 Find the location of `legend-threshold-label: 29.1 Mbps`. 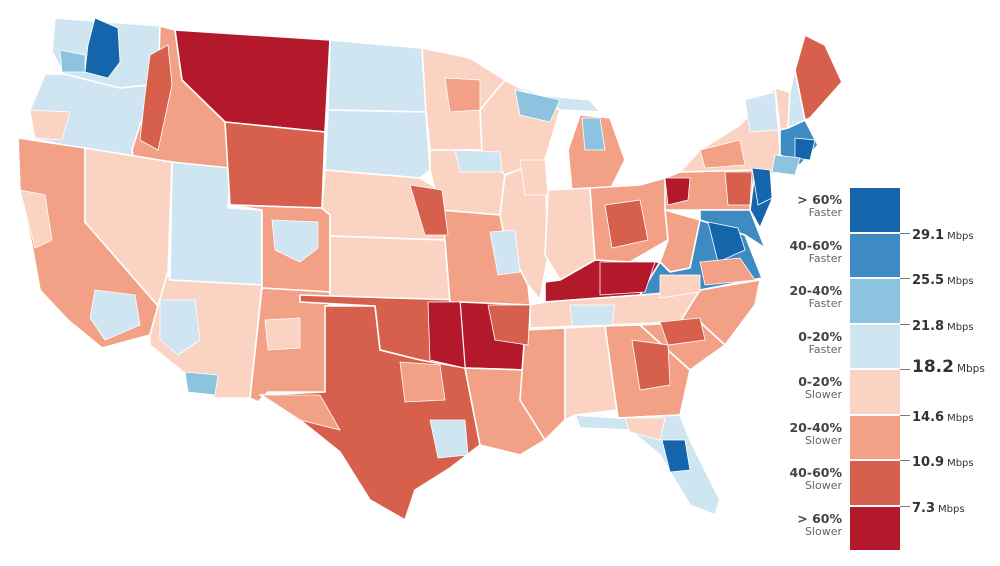

legend-threshold-label: 29.1 Mbps is located at coordinates (943, 233).